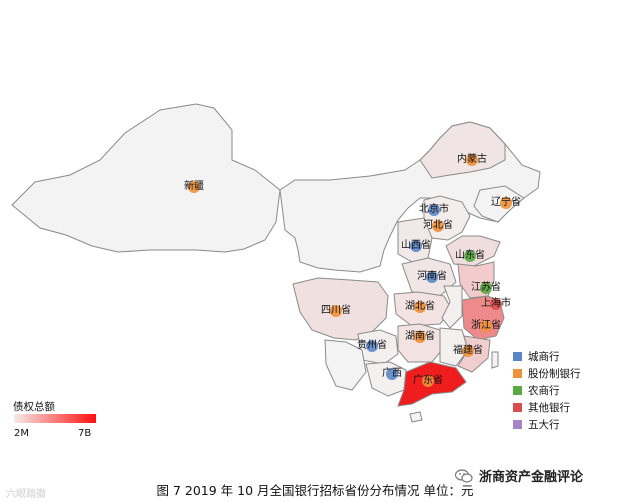  I want to click on legend-label: 其他银行, so click(549, 408).